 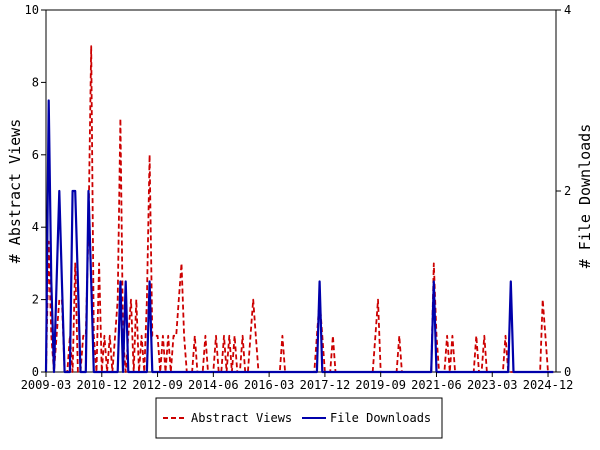 What do you see at coordinates (567, 10) in the screenshot?
I see `right-y-tick-label: 4` at bounding box center [567, 10].